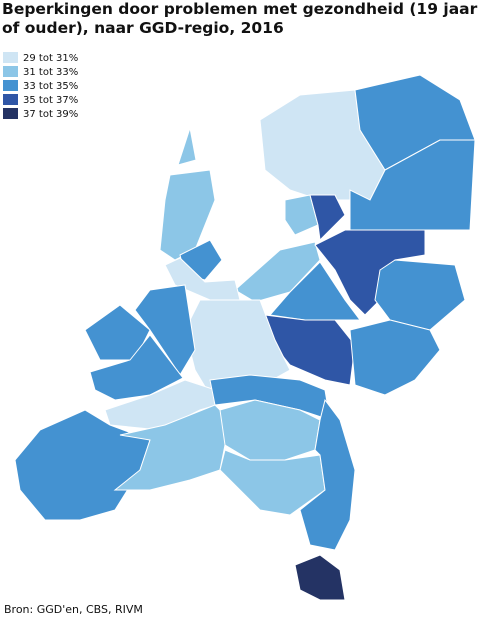 The height and width of the screenshot is (620, 500). What do you see at coordinates (50, 86) in the screenshot?
I see `legend-label: 33 tot 35%` at bounding box center [50, 86].